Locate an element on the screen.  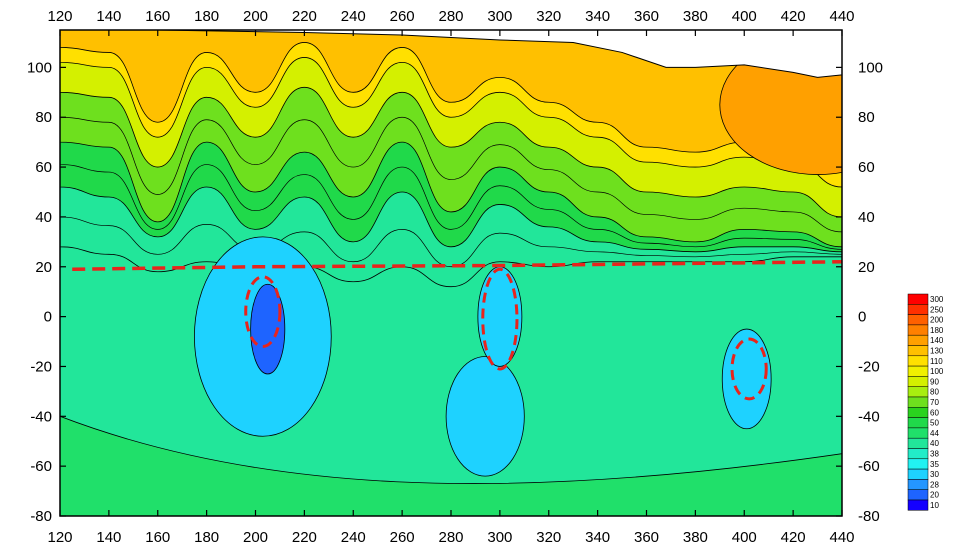
x-tick-label-bottom: 300 is located at coordinates (499, 537).